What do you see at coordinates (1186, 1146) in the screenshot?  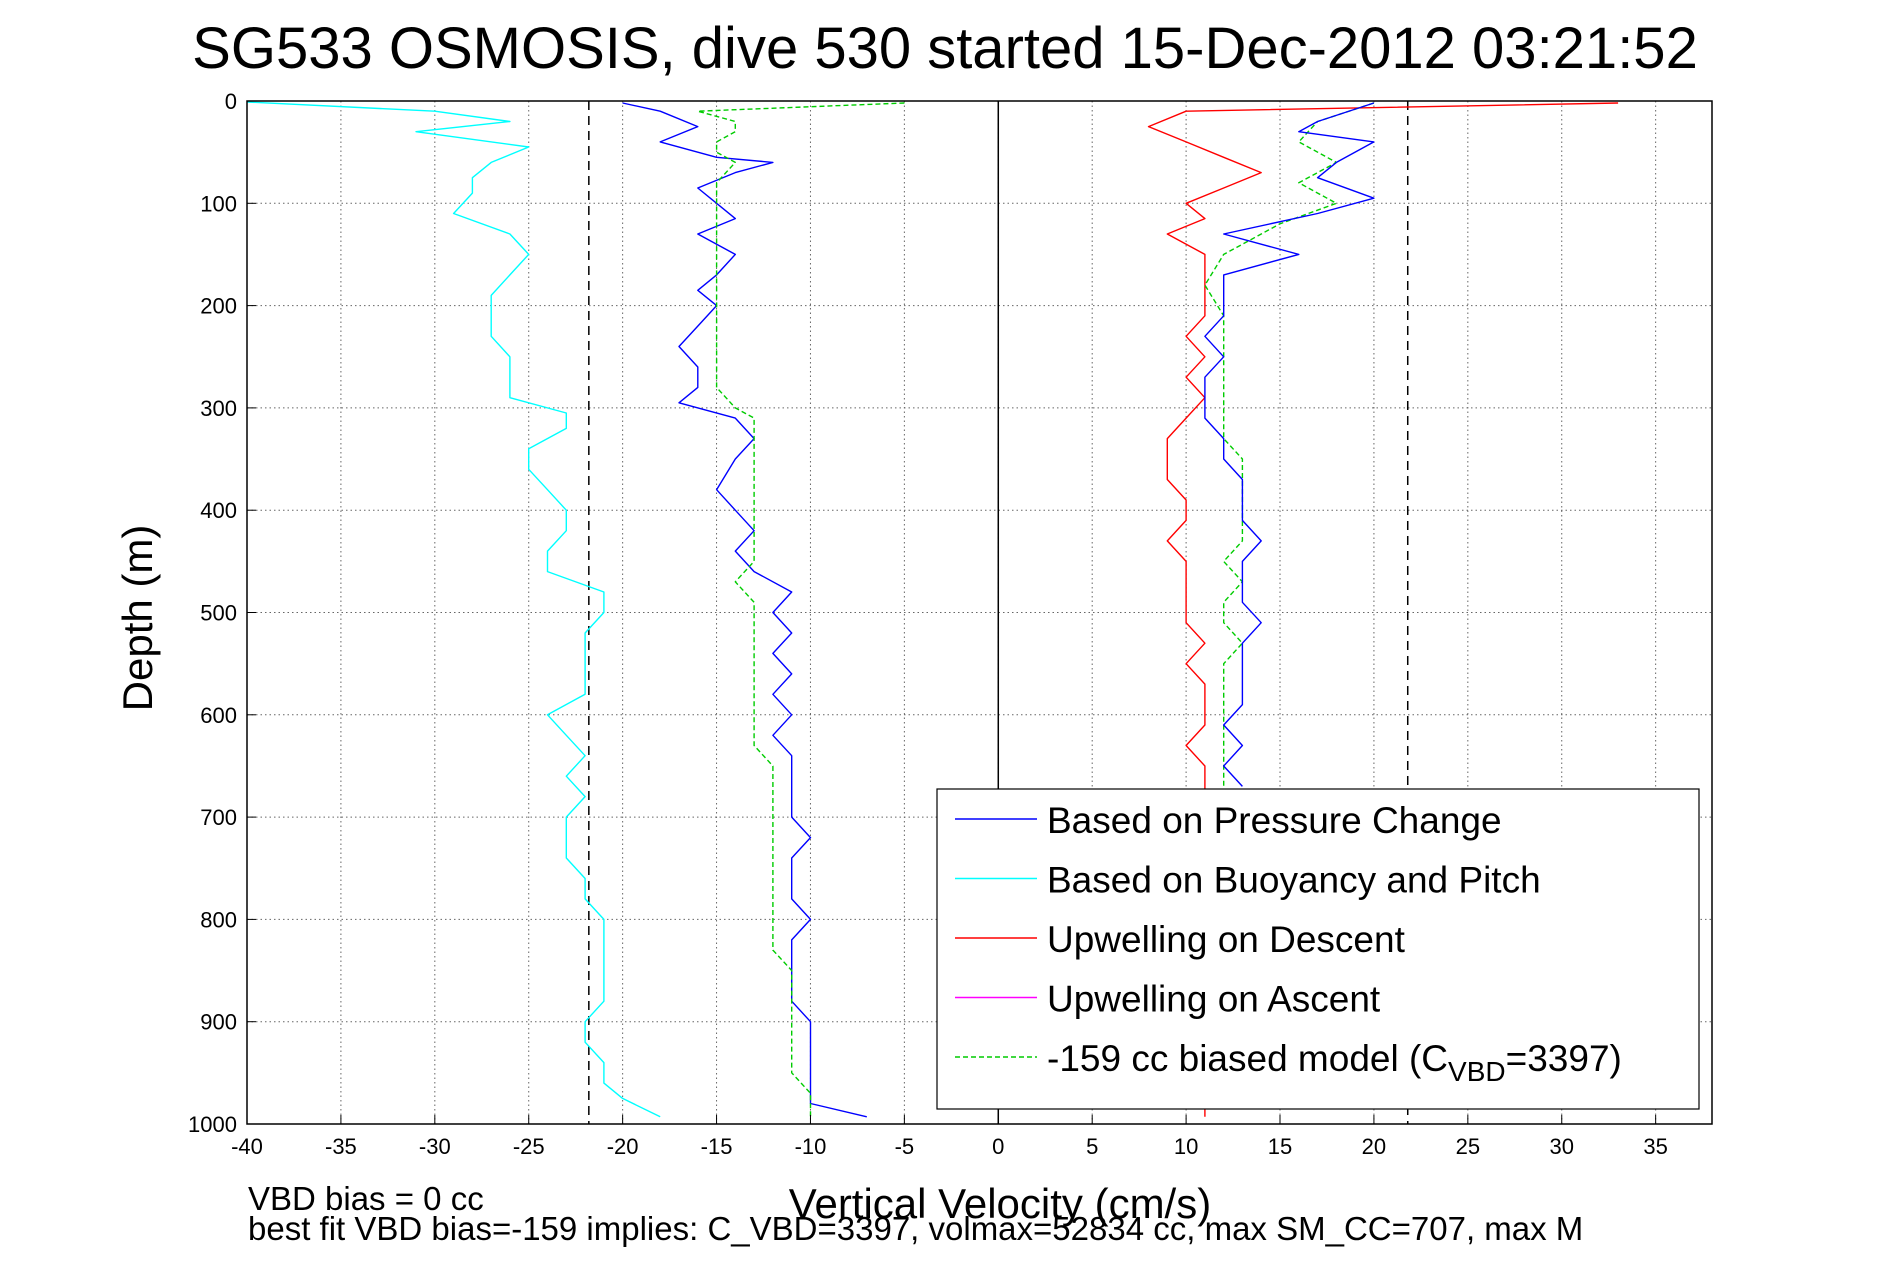 I see `x-tick-label: 10` at bounding box center [1186, 1146].